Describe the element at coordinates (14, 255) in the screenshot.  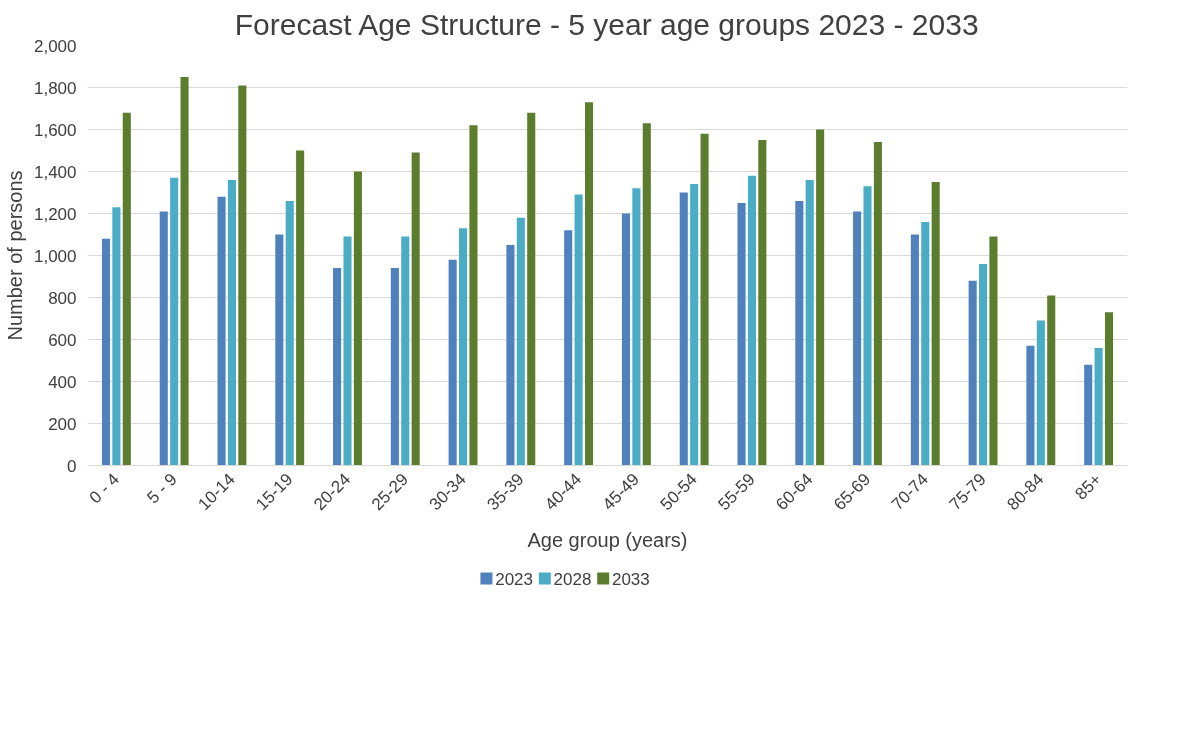
I see `y-axis-title: Number of persons` at that location.